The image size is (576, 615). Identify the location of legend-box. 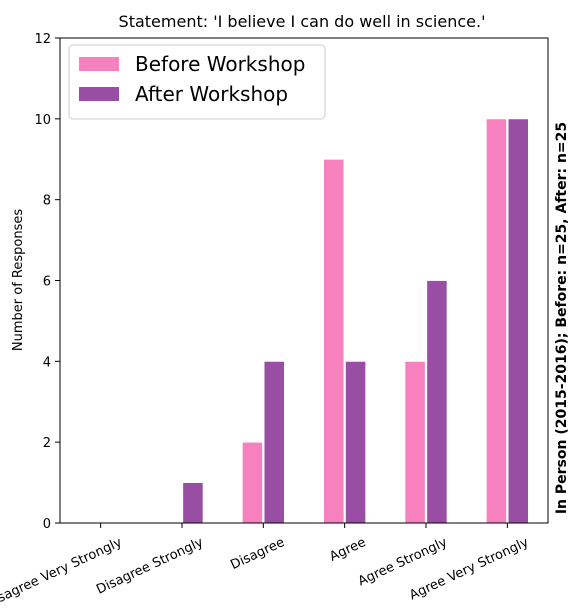
(197, 82).